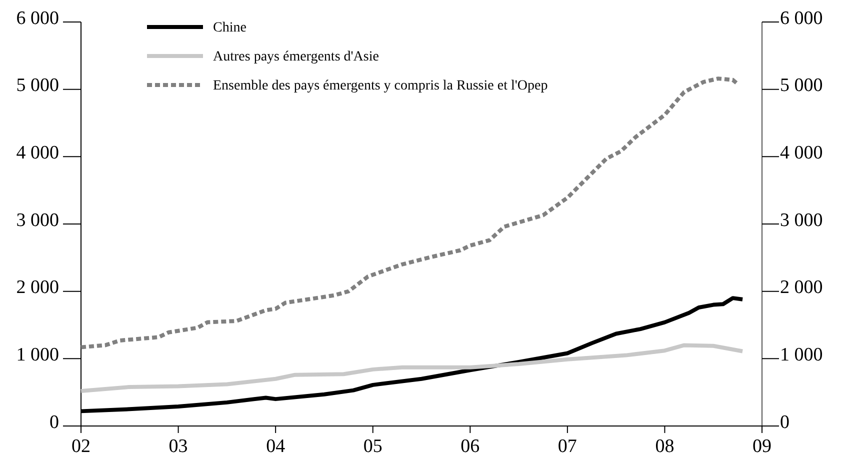  I want to click on x-tick-label: 07, so click(567, 446).